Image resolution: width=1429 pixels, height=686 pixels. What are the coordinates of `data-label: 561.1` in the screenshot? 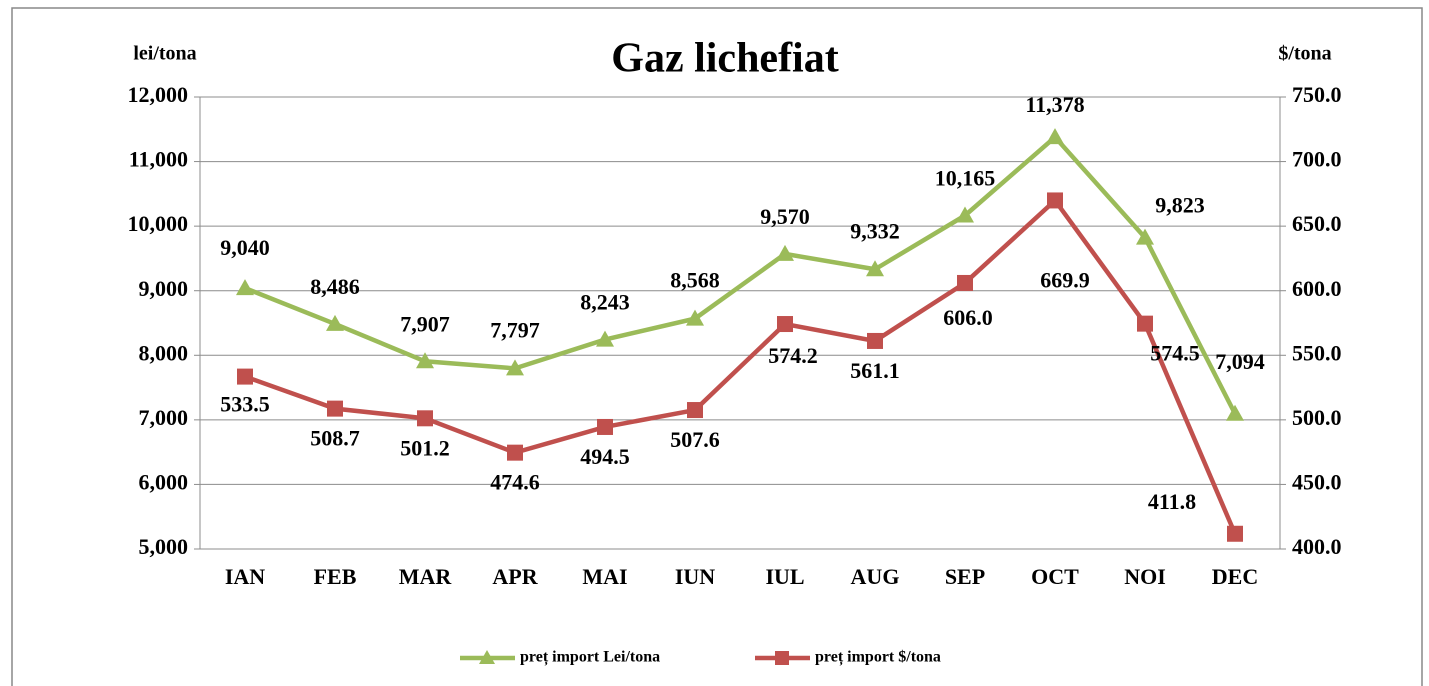 It's located at (875, 370).